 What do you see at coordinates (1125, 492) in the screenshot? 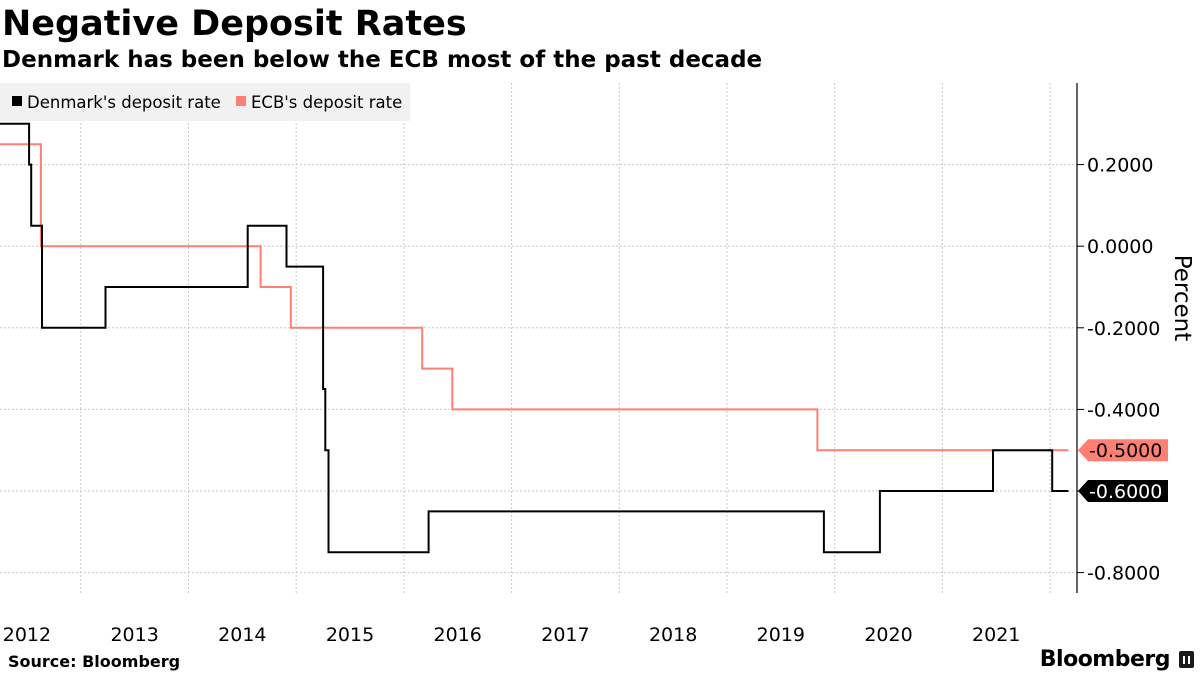
I see `value-flag-label: -0.6000` at bounding box center [1125, 492].